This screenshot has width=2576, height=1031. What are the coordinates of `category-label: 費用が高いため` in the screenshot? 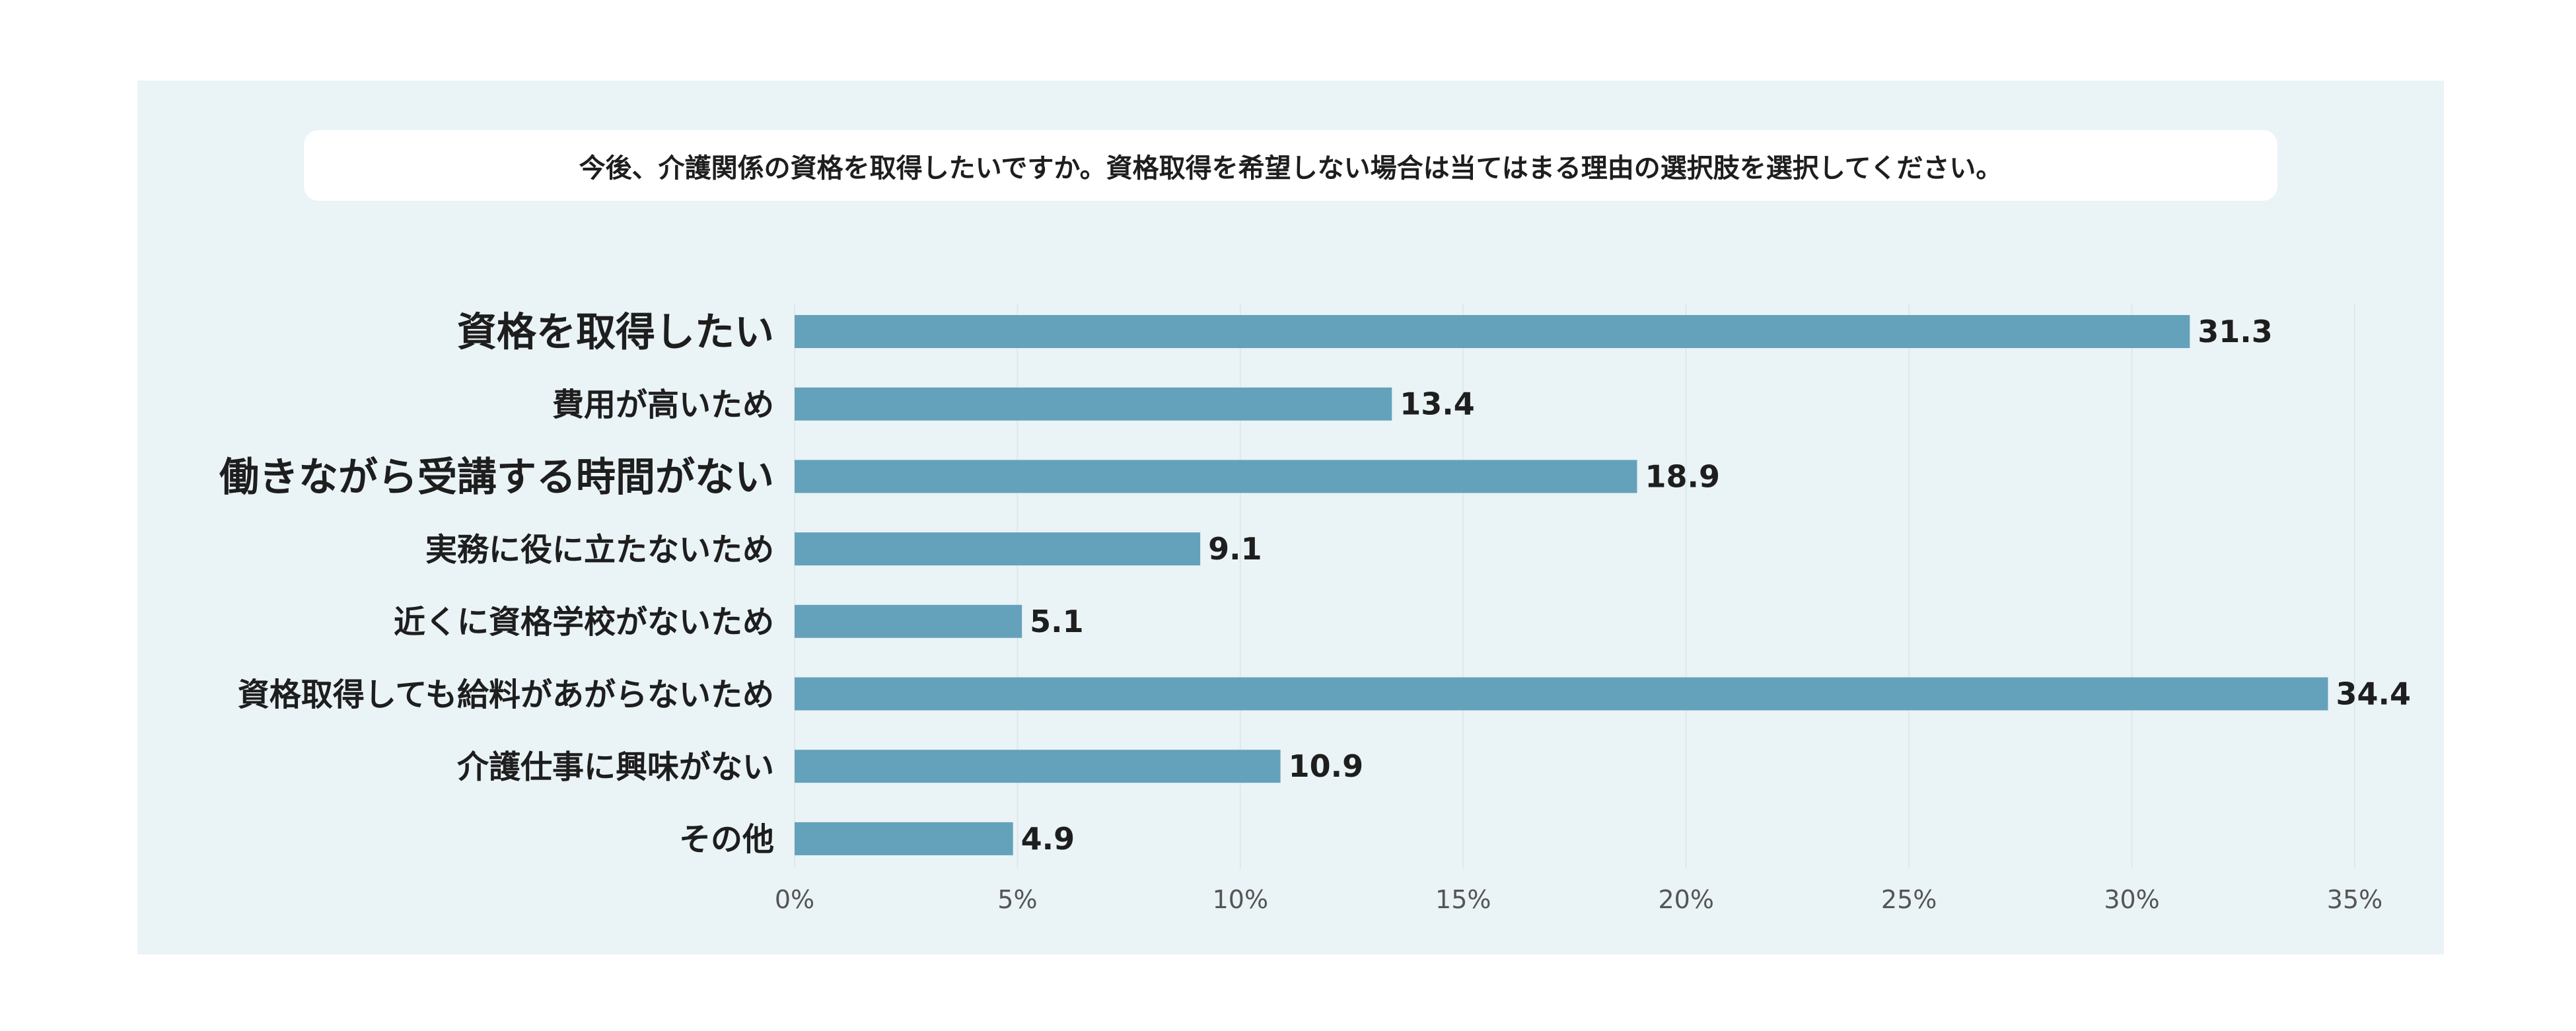 It's located at (663, 405).